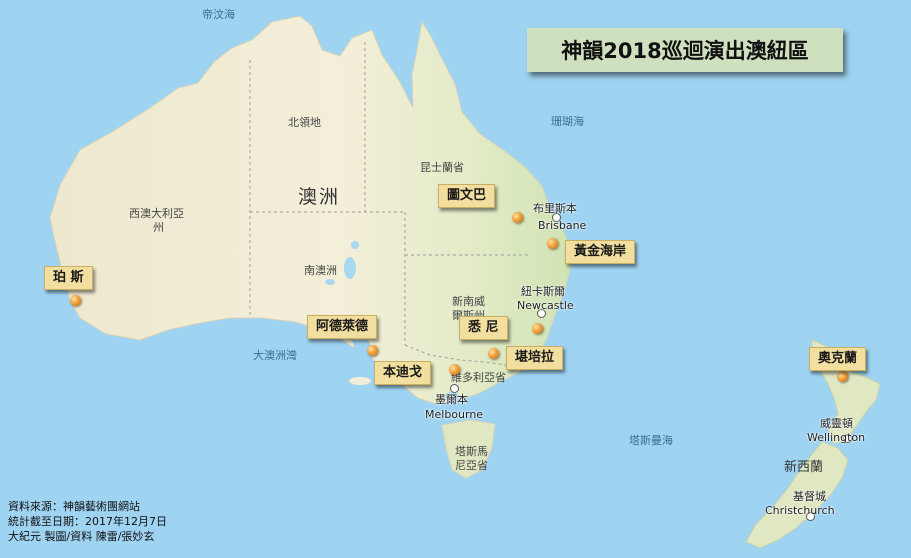 The width and height of the screenshot is (911, 558). What do you see at coordinates (552, 243) in the screenshot?
I see `pin-gold-coast` at bounding box center [552, 243].